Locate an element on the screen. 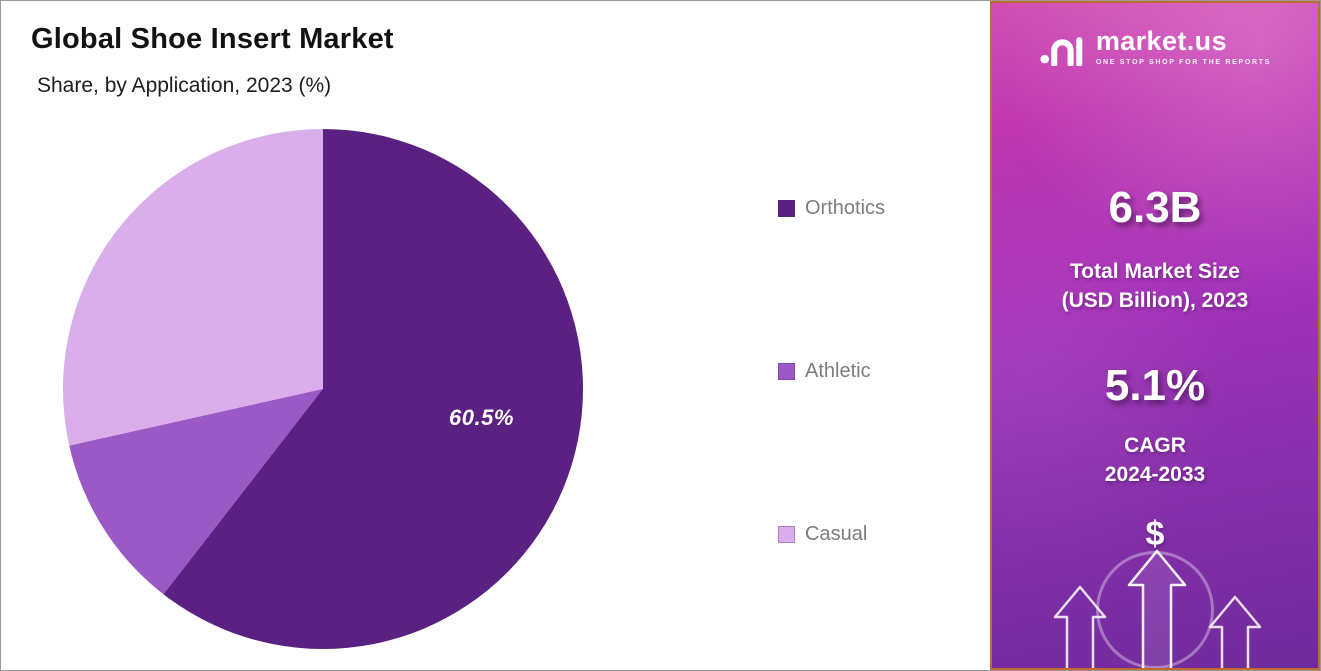  legend-swatch-orthotics-icon is located at coordinates (786, 208).